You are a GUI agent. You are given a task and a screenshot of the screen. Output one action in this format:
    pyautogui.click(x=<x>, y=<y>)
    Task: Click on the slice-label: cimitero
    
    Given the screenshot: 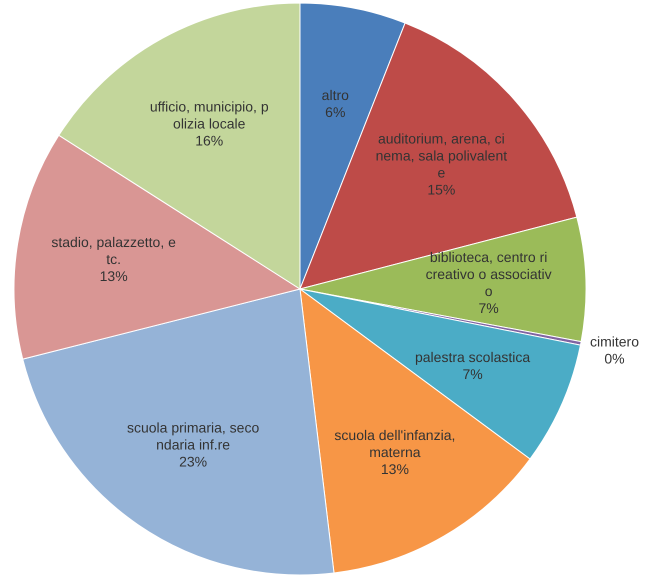 What is the action you would take?
    pyautogui.click(x=615, y=341)
    